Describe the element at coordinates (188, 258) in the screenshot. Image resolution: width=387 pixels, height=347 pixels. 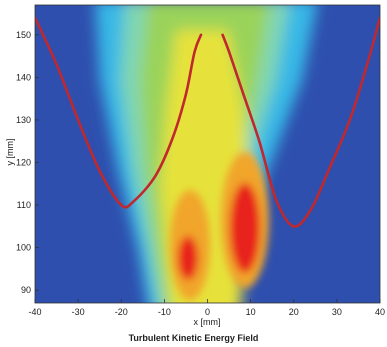
I see `field-zone-red-left` at that location.